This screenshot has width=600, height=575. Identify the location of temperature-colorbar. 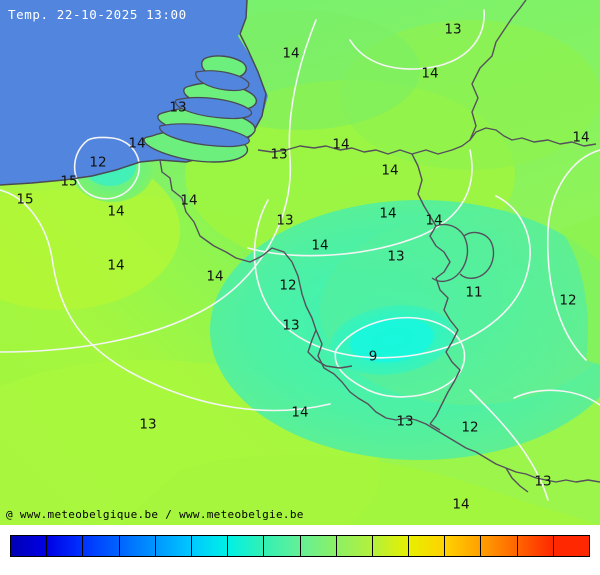
(300, 546).